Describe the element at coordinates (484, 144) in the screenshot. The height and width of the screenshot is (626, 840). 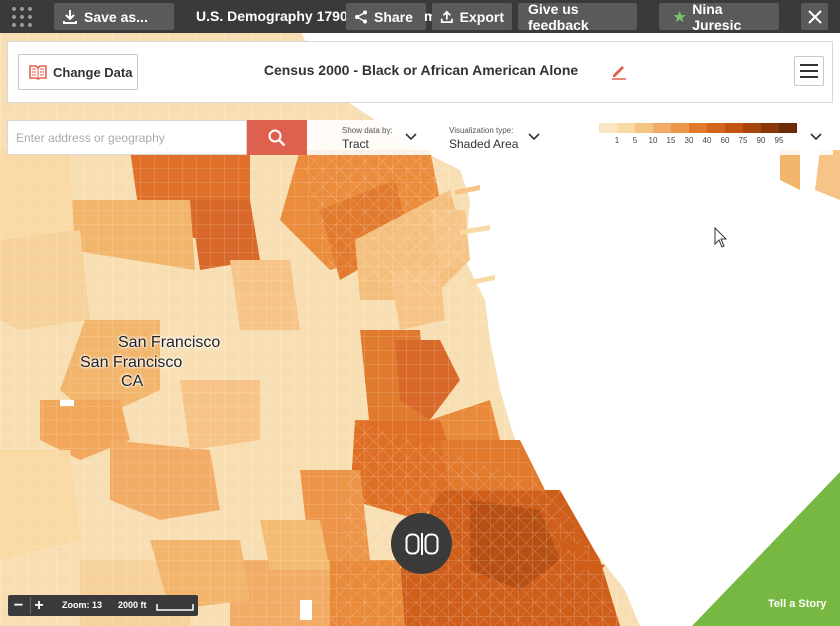
I see `viz-type-value: Shaded Area` at that location.